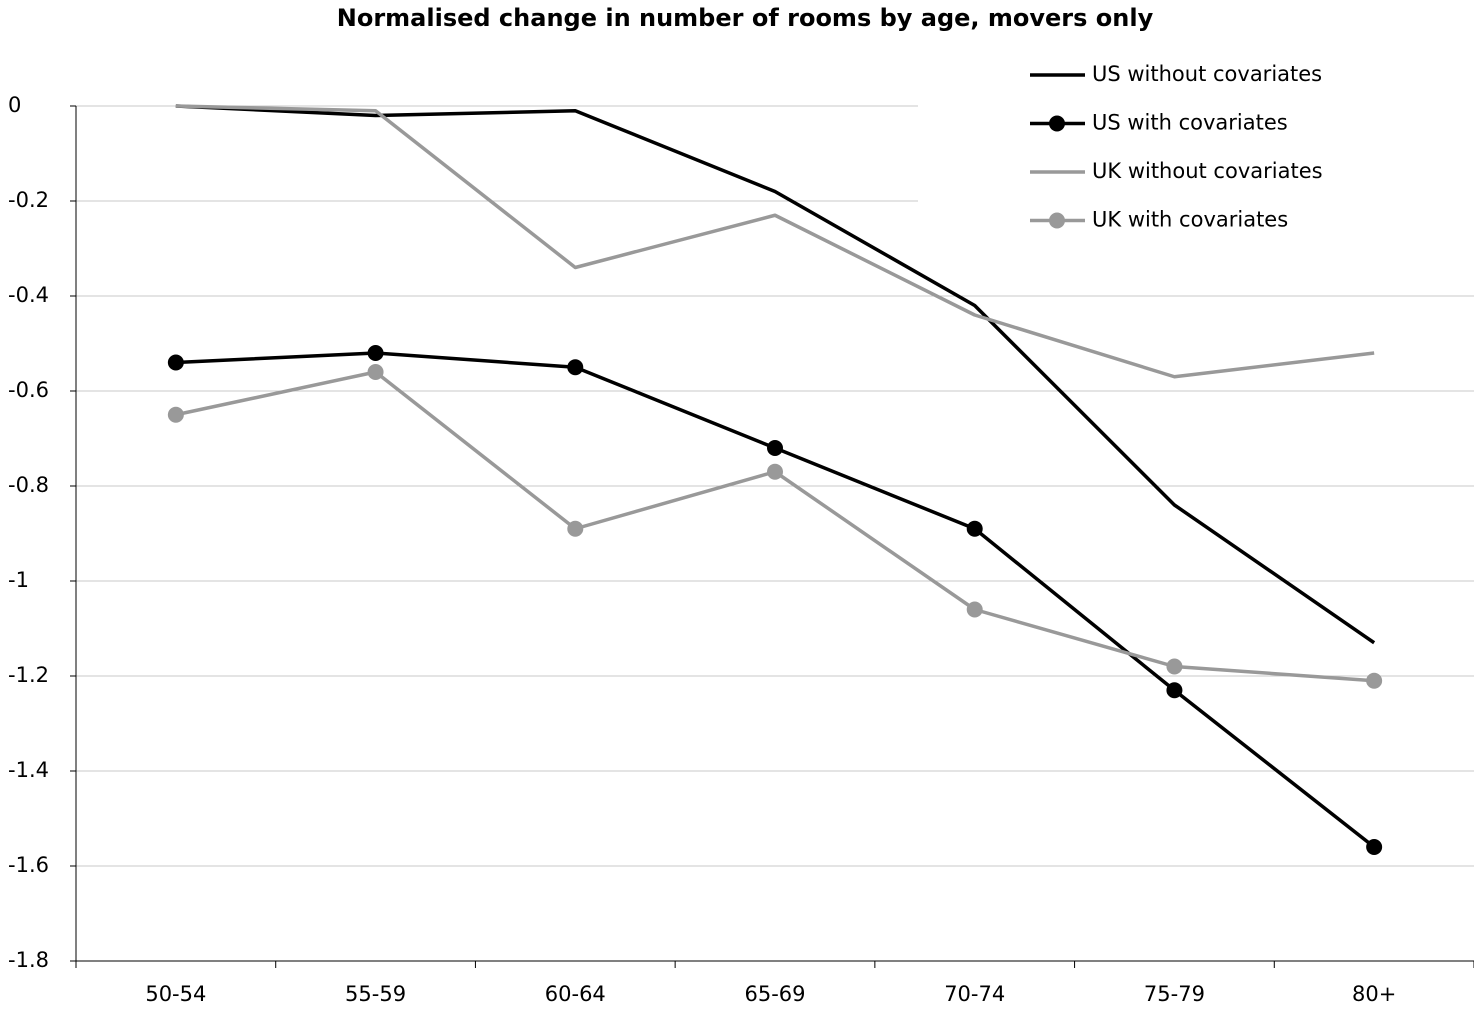  Describe the element at coordinates (1196, 150) in the screenshot. I see `legend-background` at that location.